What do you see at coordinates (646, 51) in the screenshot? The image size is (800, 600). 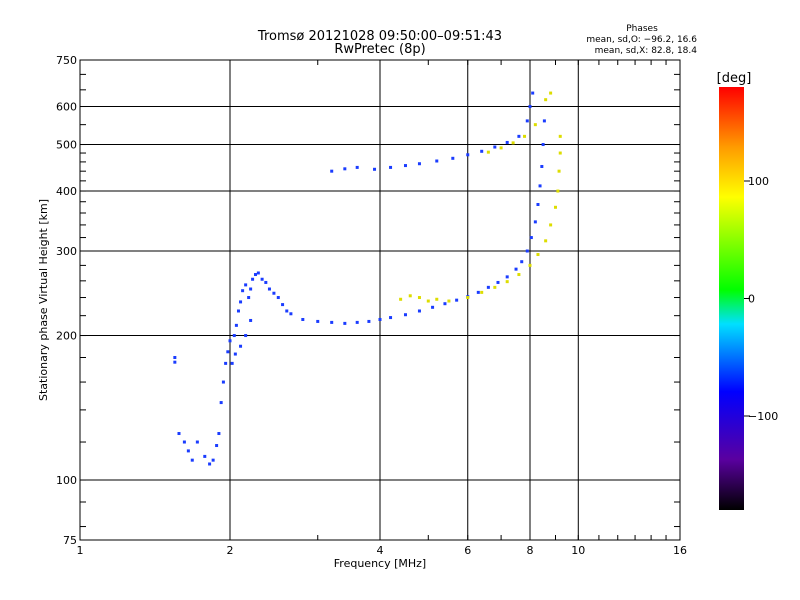 I see `phase-stats-x: mean, sd,X: 82.8, 18.4` at bounding box center [646, 51].